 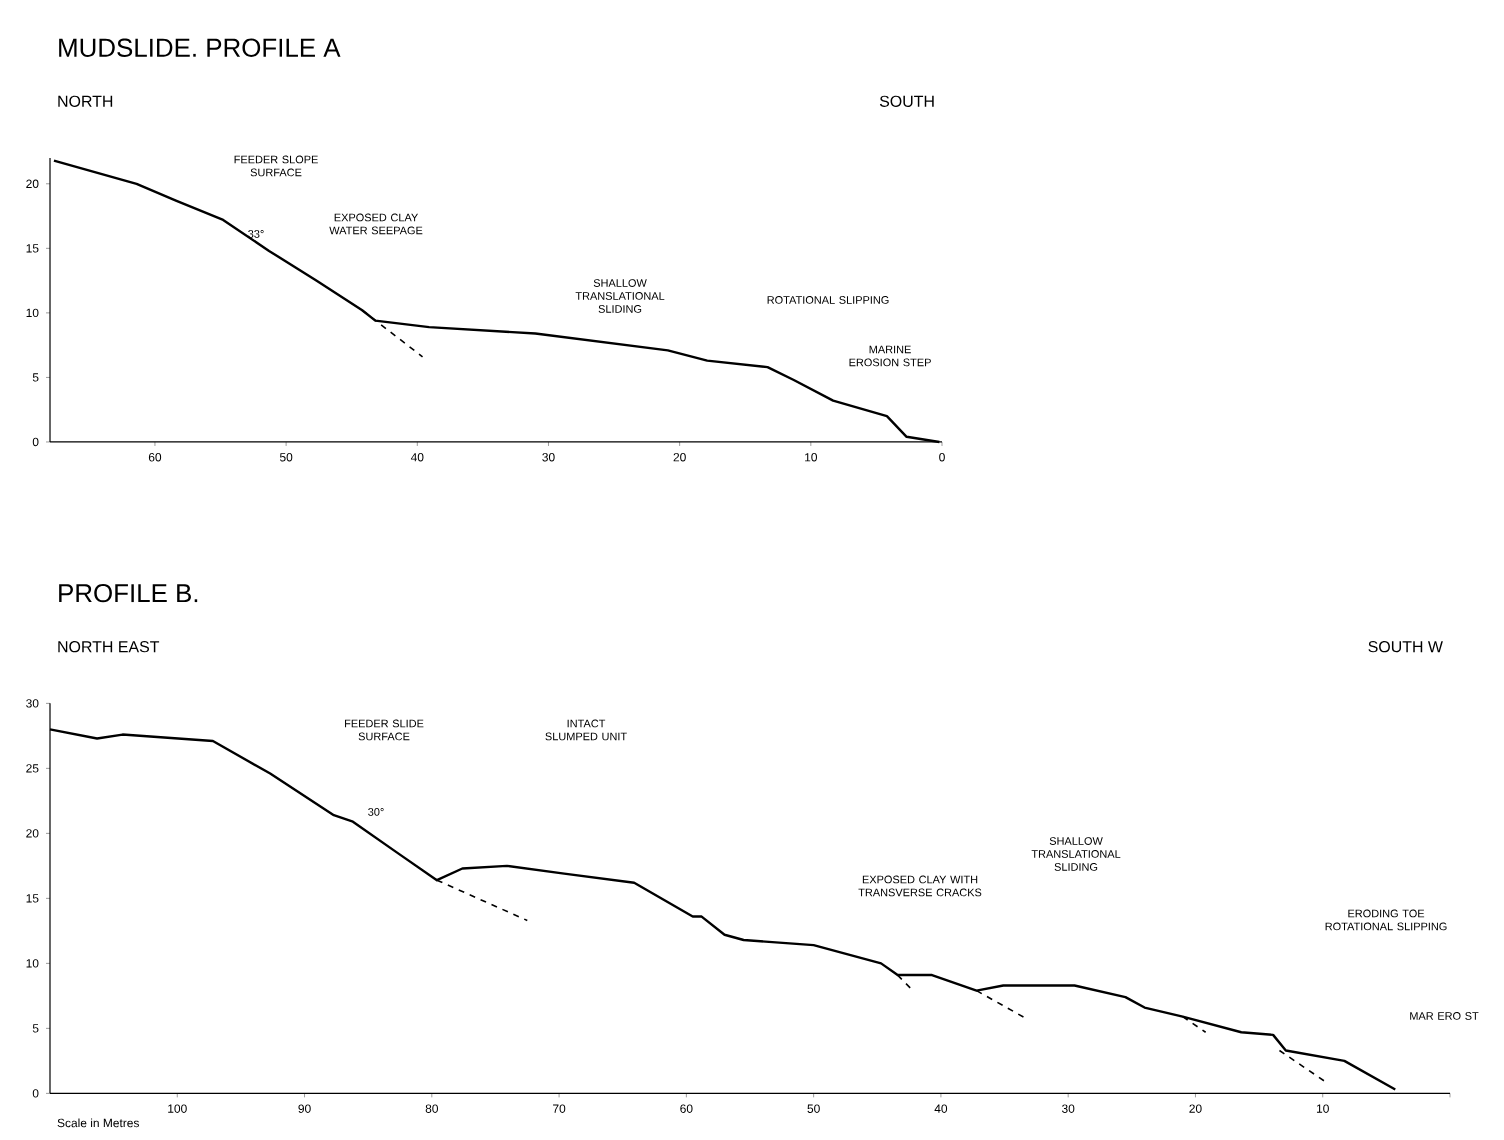 What do you see at coordinates (128, 593) in the screenshot?
I see `chart-title: PROFILE B.` at bounding box center [128, 593].